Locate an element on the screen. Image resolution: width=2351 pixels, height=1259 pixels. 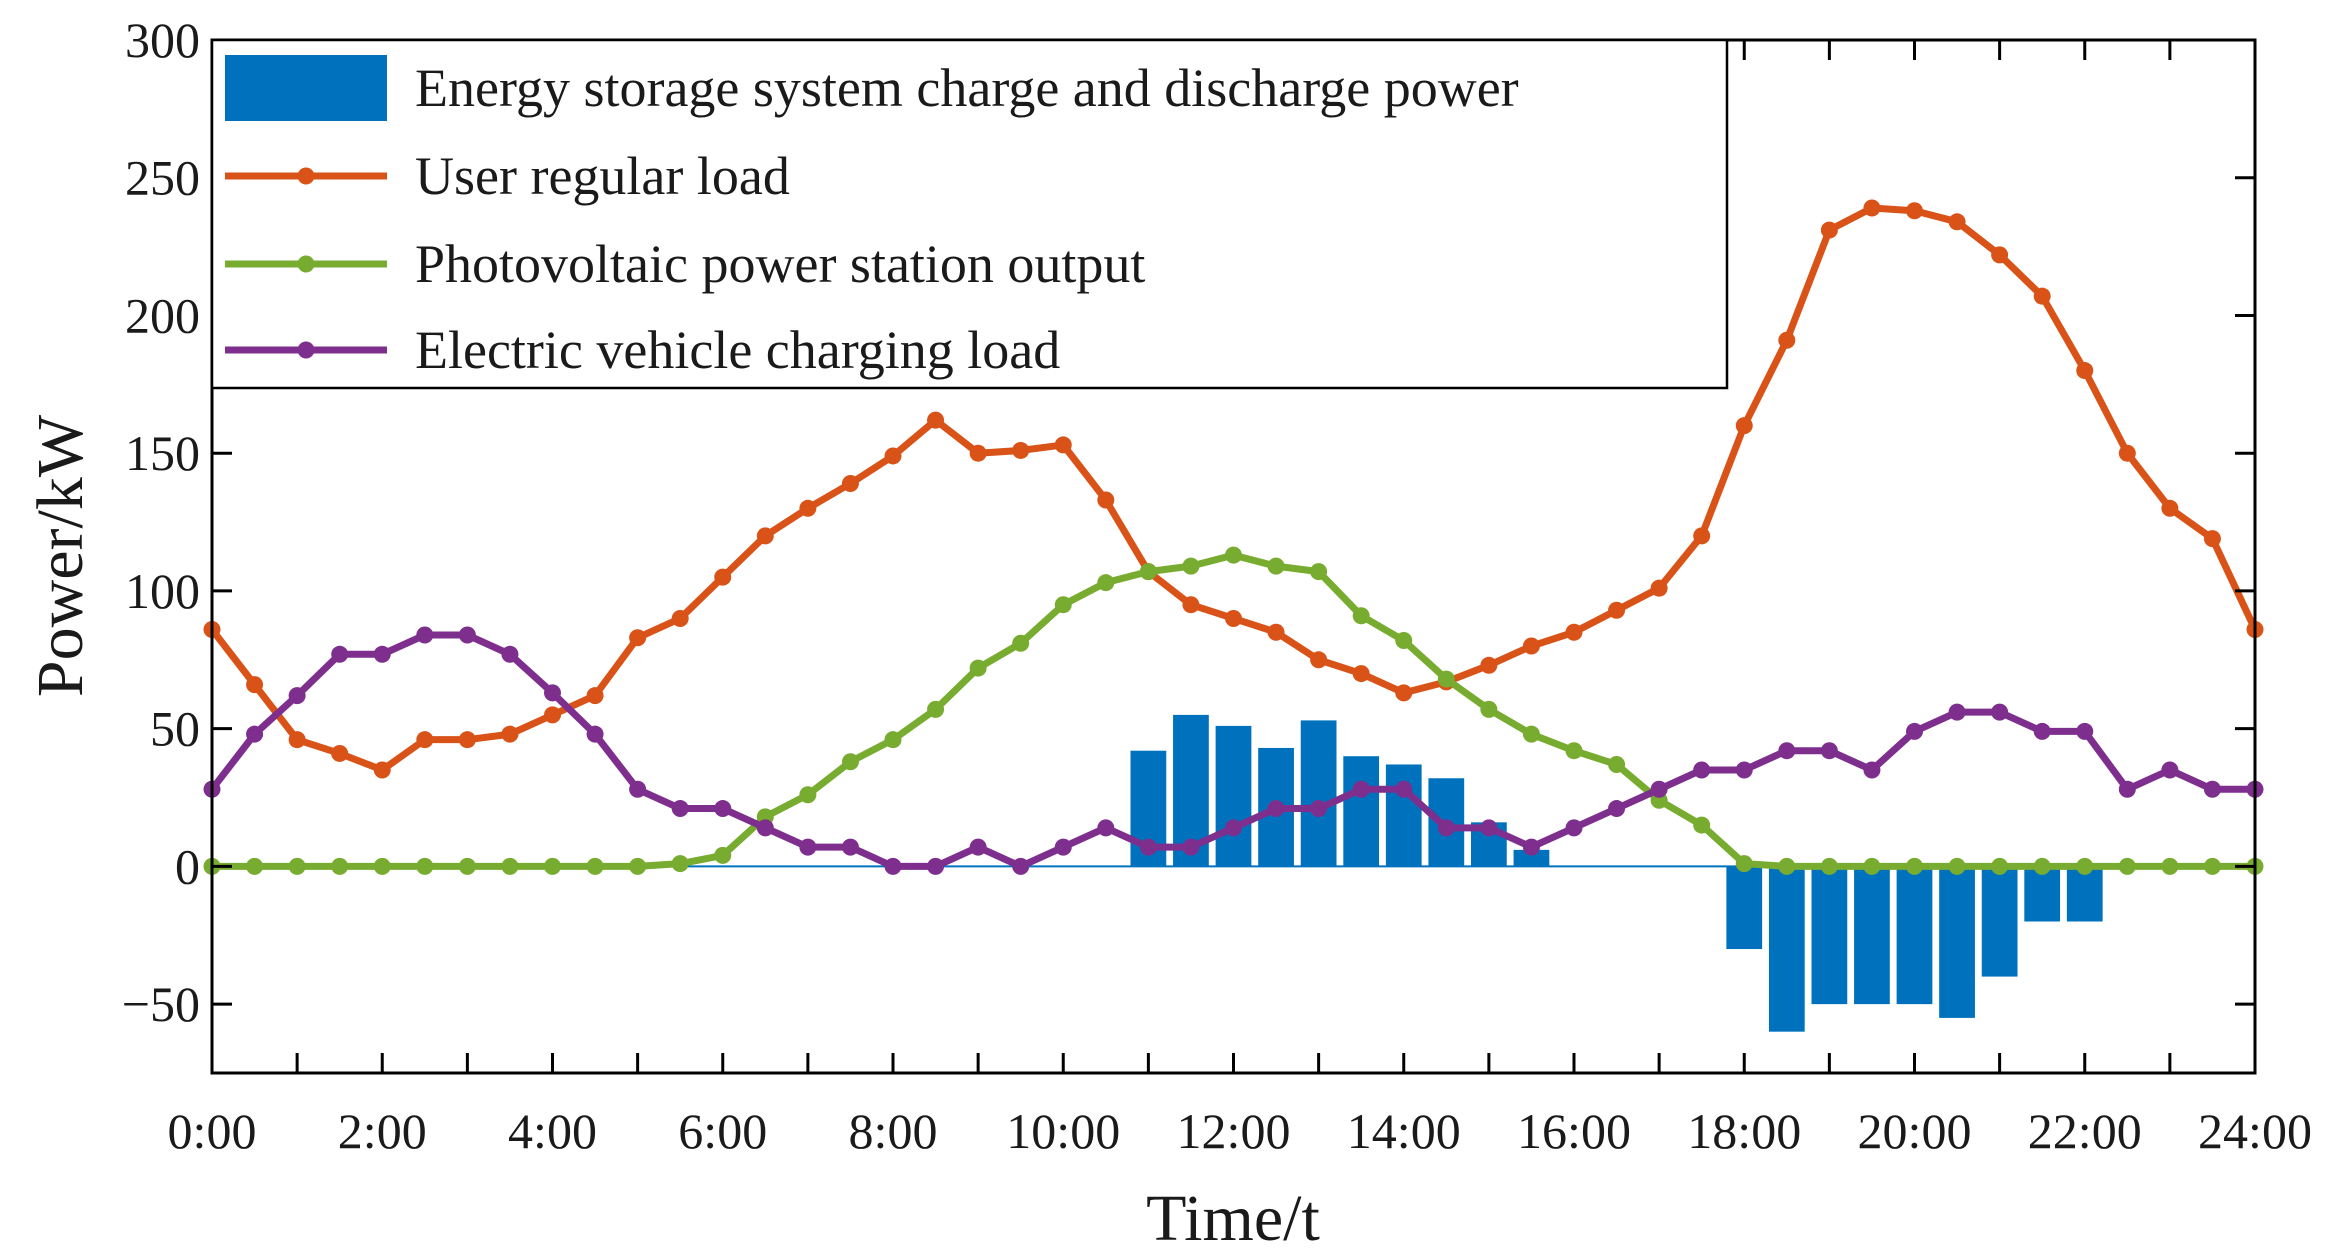
legend-swatch-marker is located at coordinates (306, 176).